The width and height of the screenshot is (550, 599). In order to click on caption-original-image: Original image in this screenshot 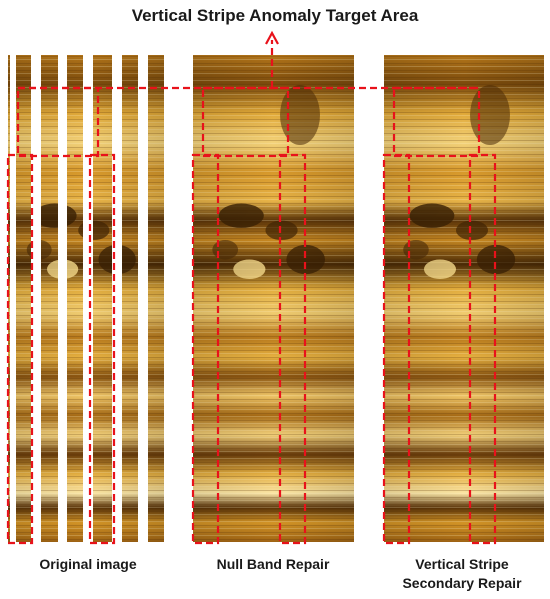, I will do `click(88, 564)`.